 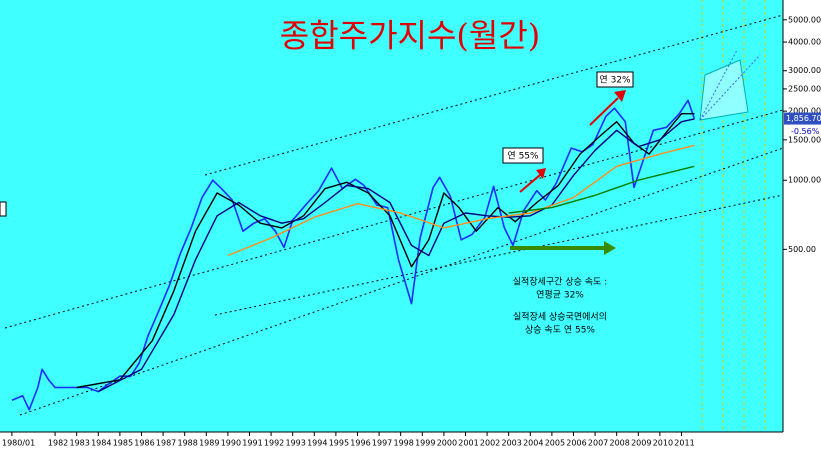 What do you see at coordinates (804, 88) in the screenshot?
I see `y-tick-label: 2500.00` at bounding box center [804, 88].